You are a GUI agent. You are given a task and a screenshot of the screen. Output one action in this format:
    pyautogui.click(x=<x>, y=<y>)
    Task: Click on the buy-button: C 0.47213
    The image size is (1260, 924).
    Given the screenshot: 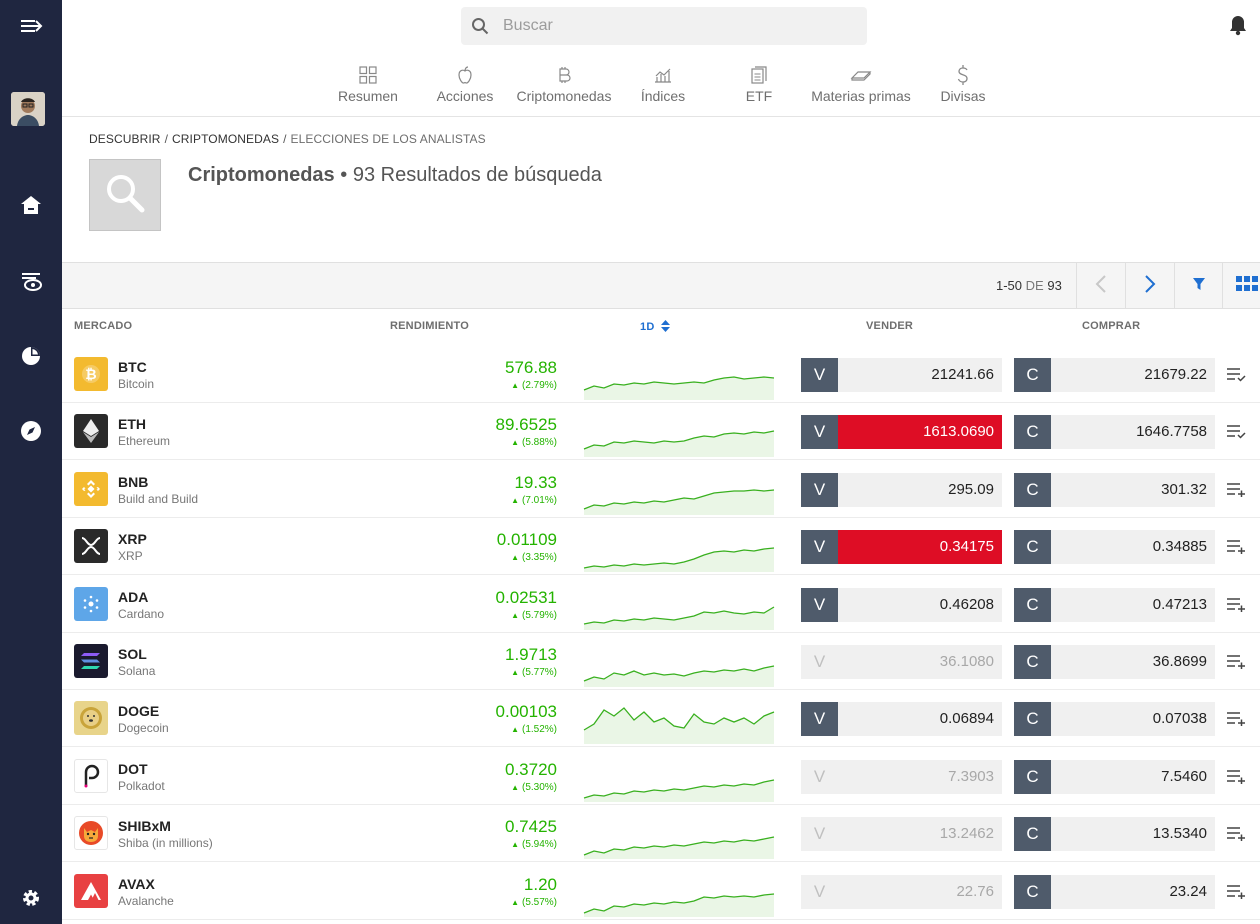 What is the action you would take?
    pyautogui.click(x=1114, y=604)
    